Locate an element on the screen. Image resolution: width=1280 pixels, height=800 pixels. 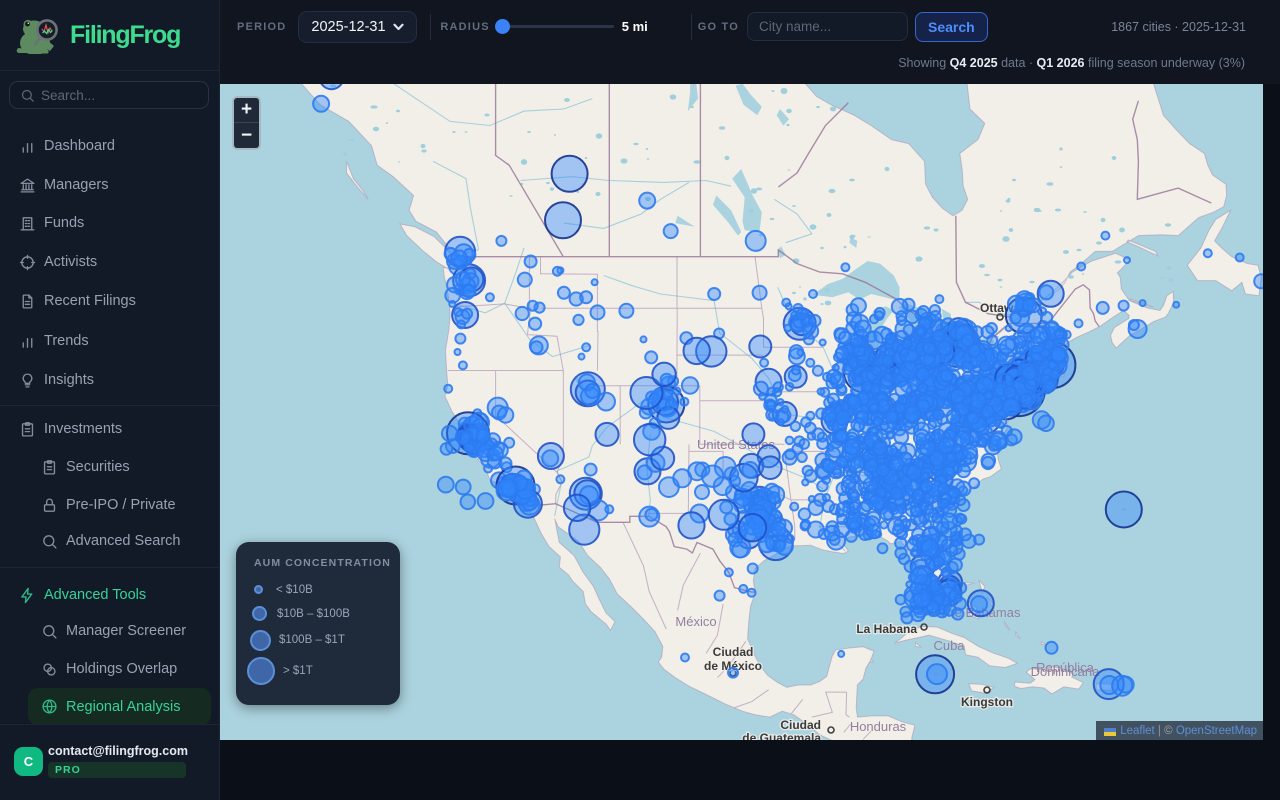
svg-text: de Guatemala is located at coordinates (781, 735).